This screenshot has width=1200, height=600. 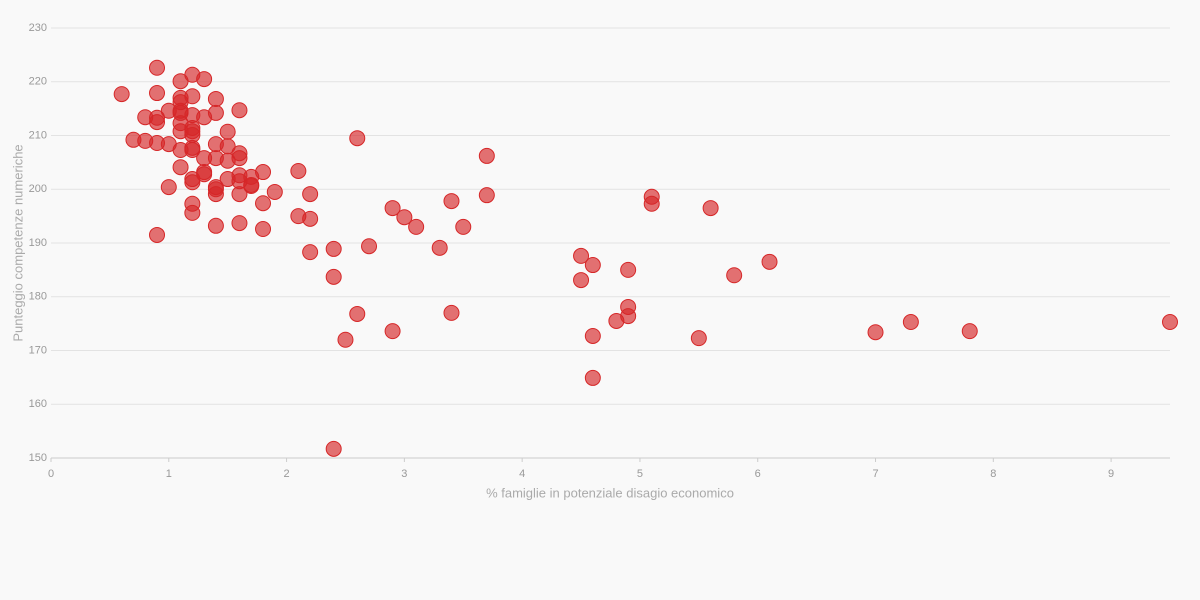 What do you see at coordinates (38, 297) in the screenshot?
I see `y-tick-label: 180` at bounding box center [38, 297].